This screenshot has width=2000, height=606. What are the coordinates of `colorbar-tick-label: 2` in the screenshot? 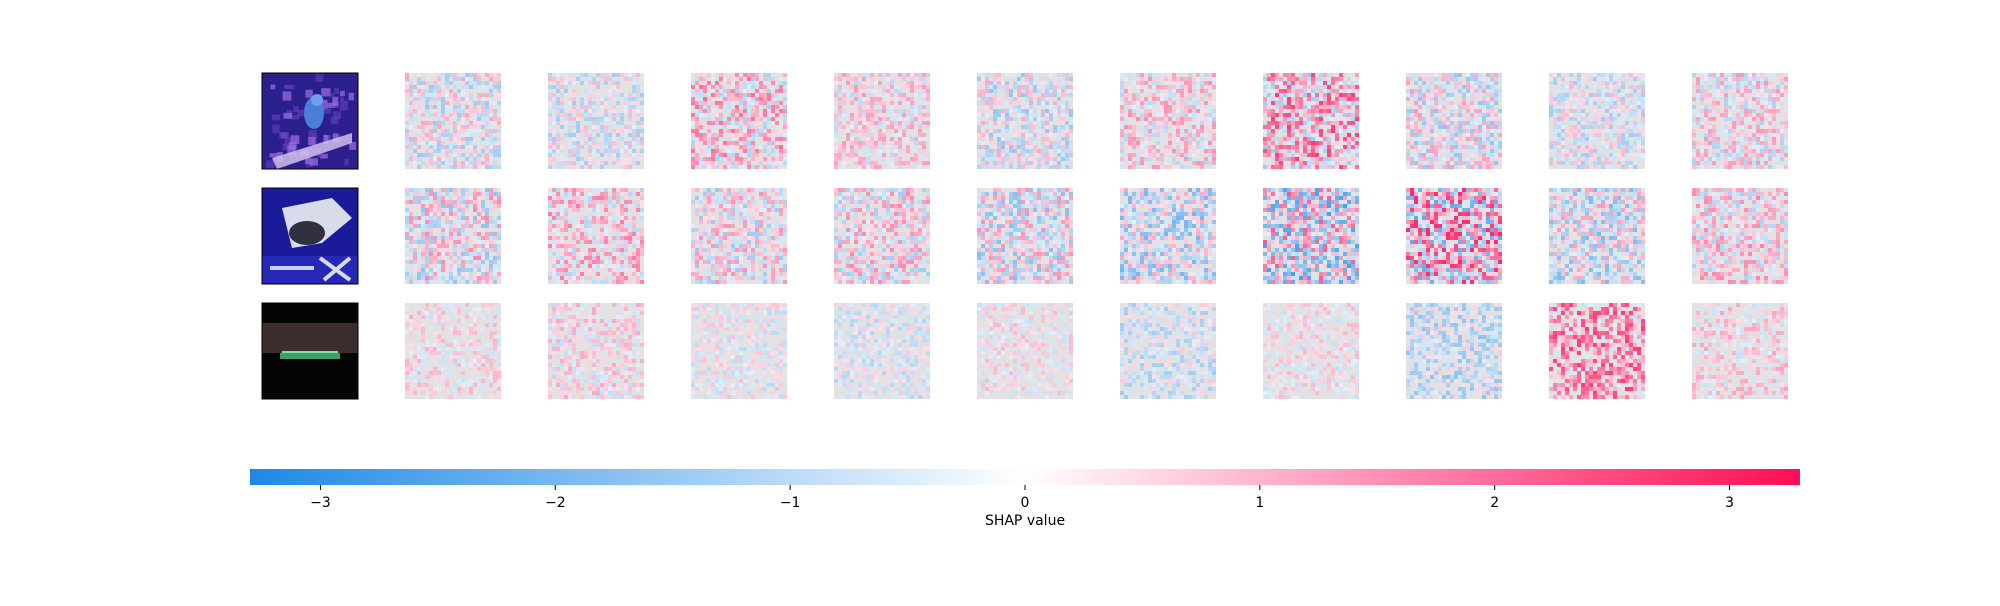 It's located at (1494, 503).